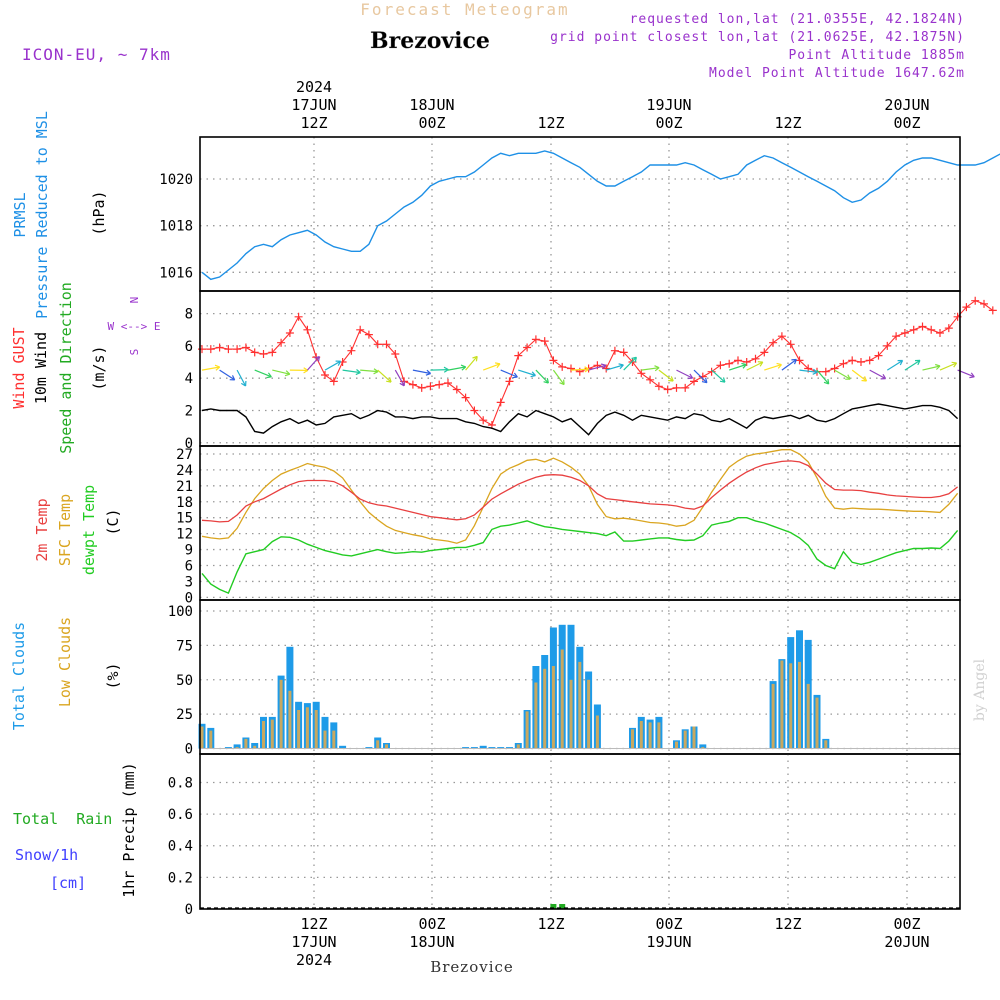 This screenshot has width=1000, height=1000. What do you see at coordinates (906, 942) in the screenshot?
I see `bottom-time-label: 20JUN` at bounding box center [906, 942].